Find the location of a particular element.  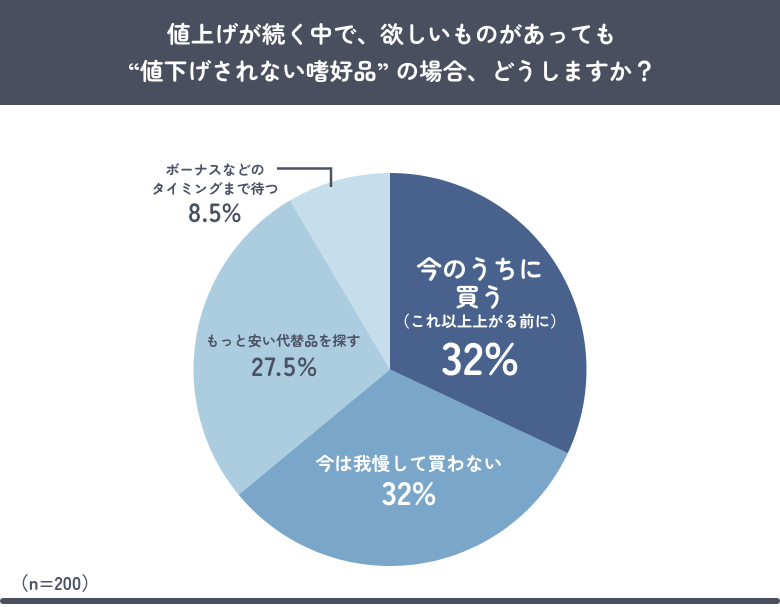

label-bonus-line2: タイミングまで待つ is located at coordinates (215, 188).